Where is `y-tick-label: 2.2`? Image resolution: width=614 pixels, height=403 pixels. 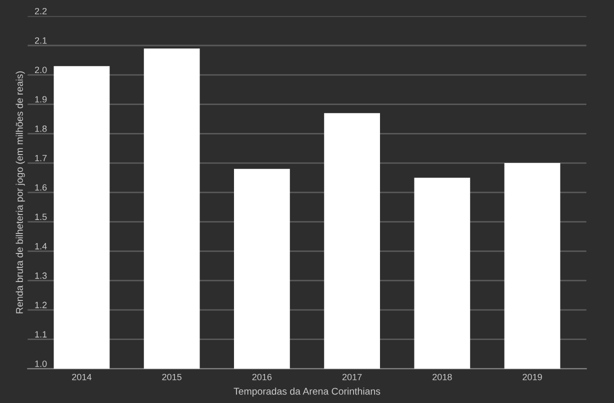 y-tick-label: 2.2 is located at coordinates (40, 11).